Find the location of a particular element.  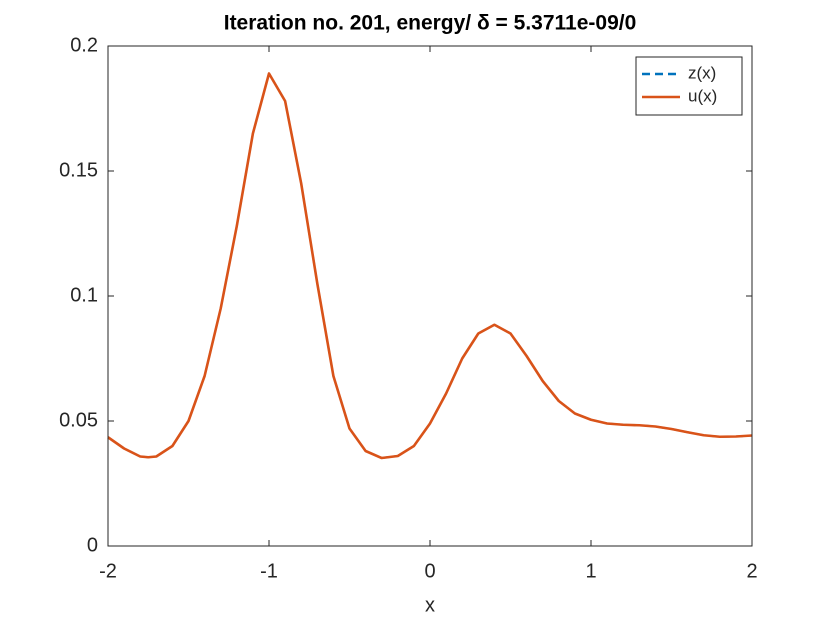

x-tick-label: 2 is located at coordinates (751, 571).